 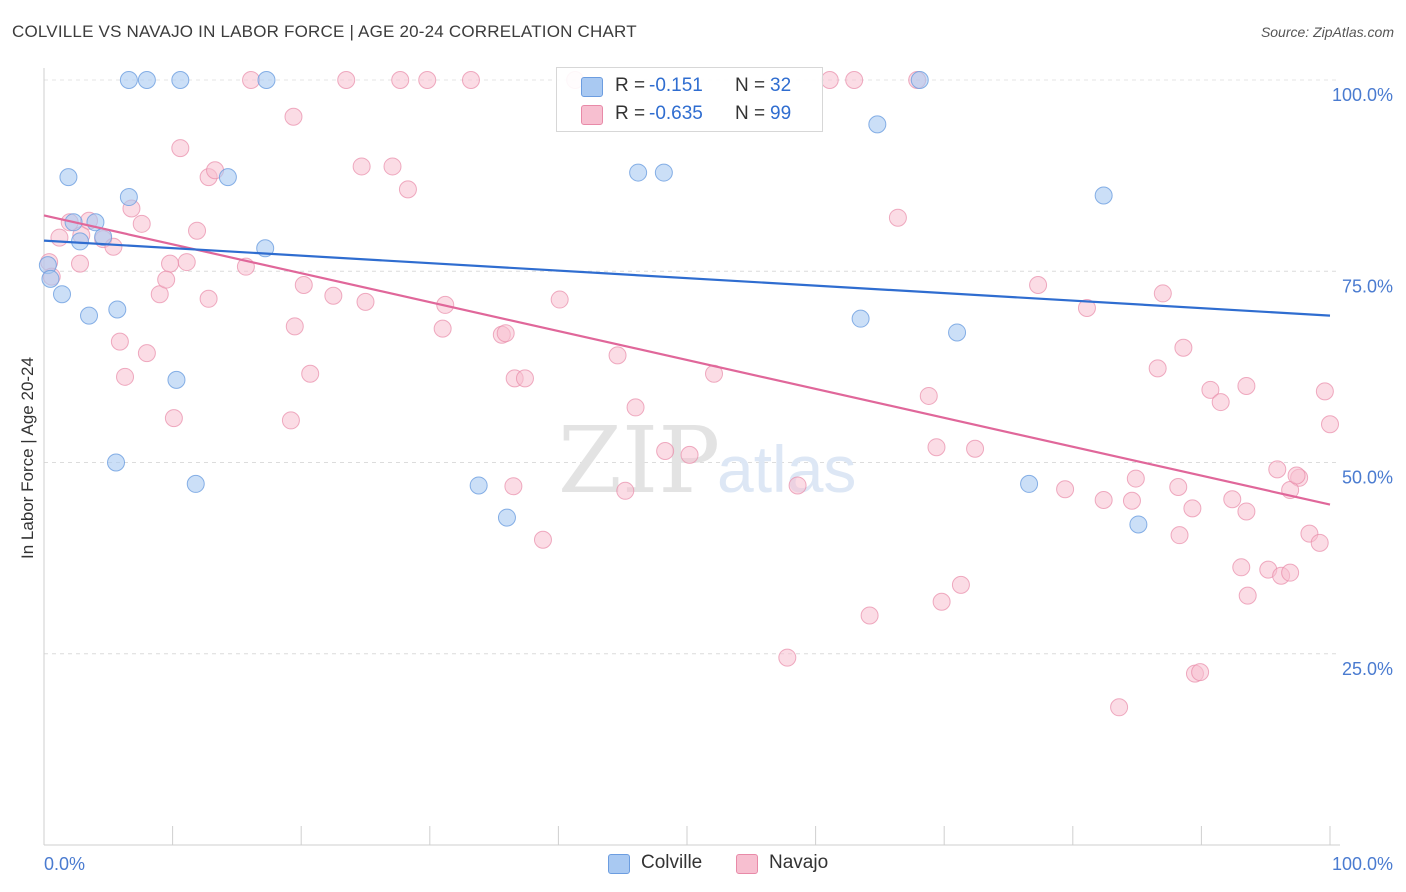 I want to click on navajo-swatch, so click(x=747, y=864).